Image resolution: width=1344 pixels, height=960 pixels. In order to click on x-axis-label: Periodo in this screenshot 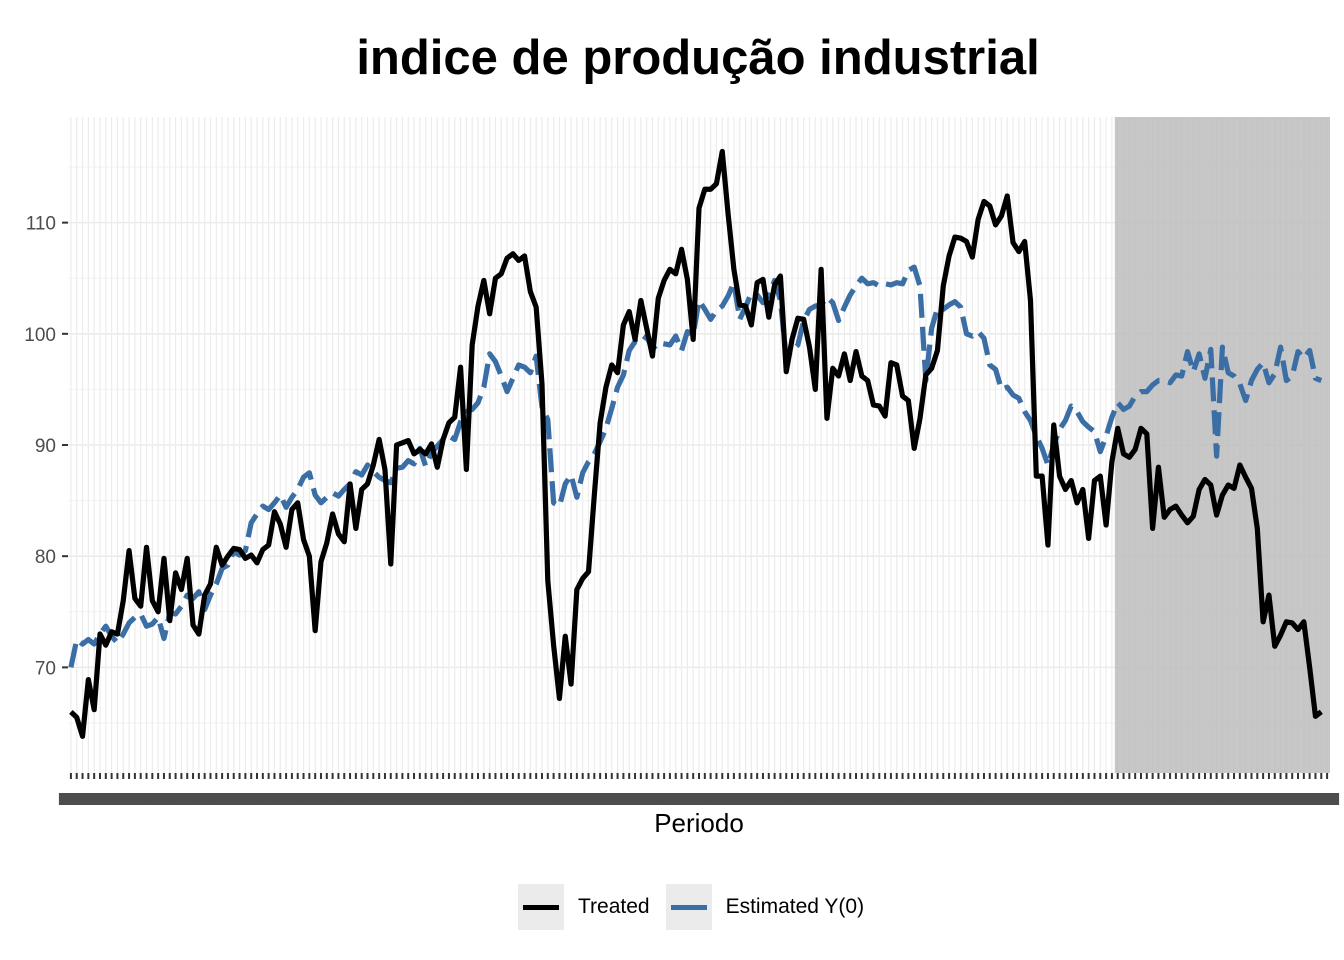, I will do `click(699, 823)`.